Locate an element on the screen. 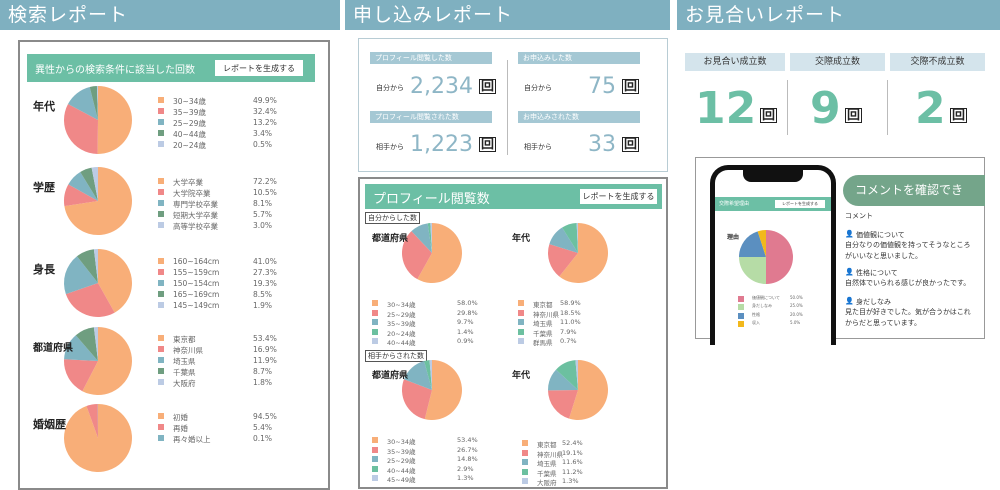 This screenshot has height=490, width=1000. legend-value: 13.2% is located at coordinates (265, 122).